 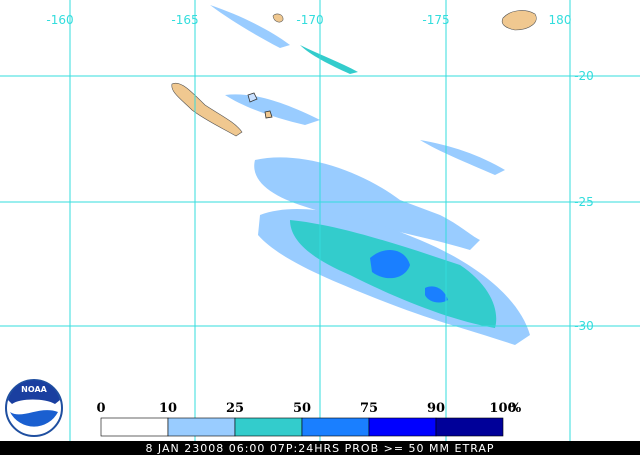 I want to click on longitude-label: -175, so click(x=435, y=20).